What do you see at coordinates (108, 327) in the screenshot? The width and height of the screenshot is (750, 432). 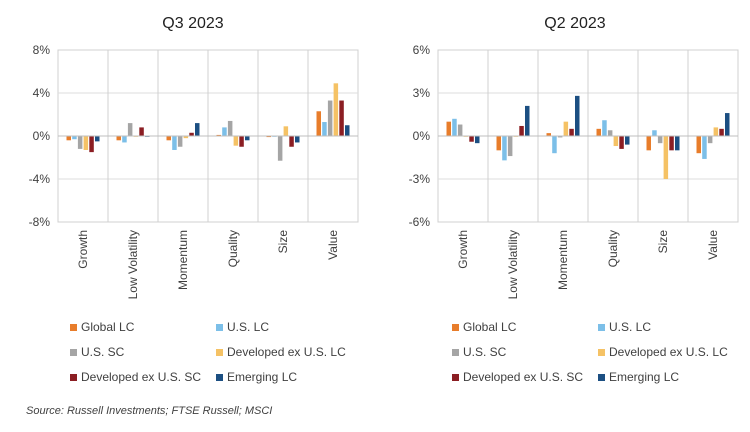 I see `legend-label: Global LC` at bounding box center [108, 327].